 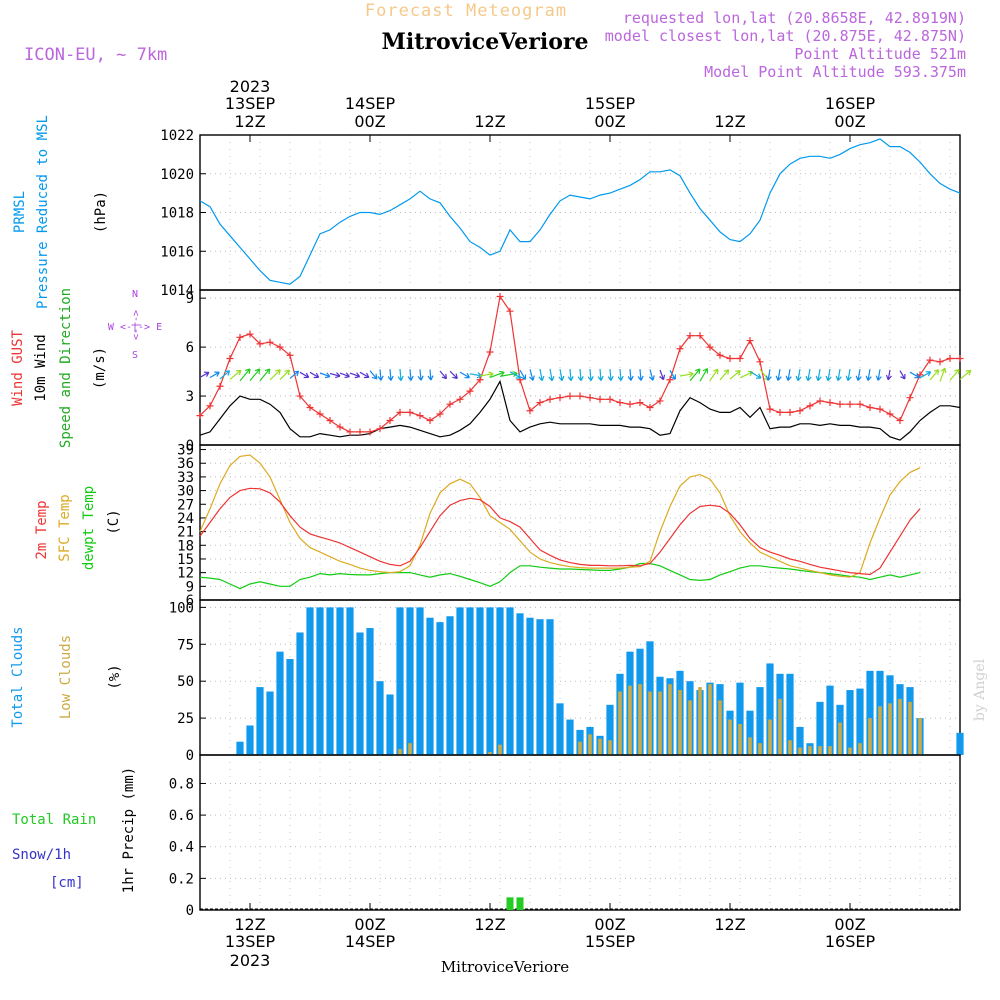 What do you see at coordinates (785, 36) in the screenshot?
I see `closest-coords: model closest lon,lat (20.875E, 42.875N)` at bounding box center [785, 36].